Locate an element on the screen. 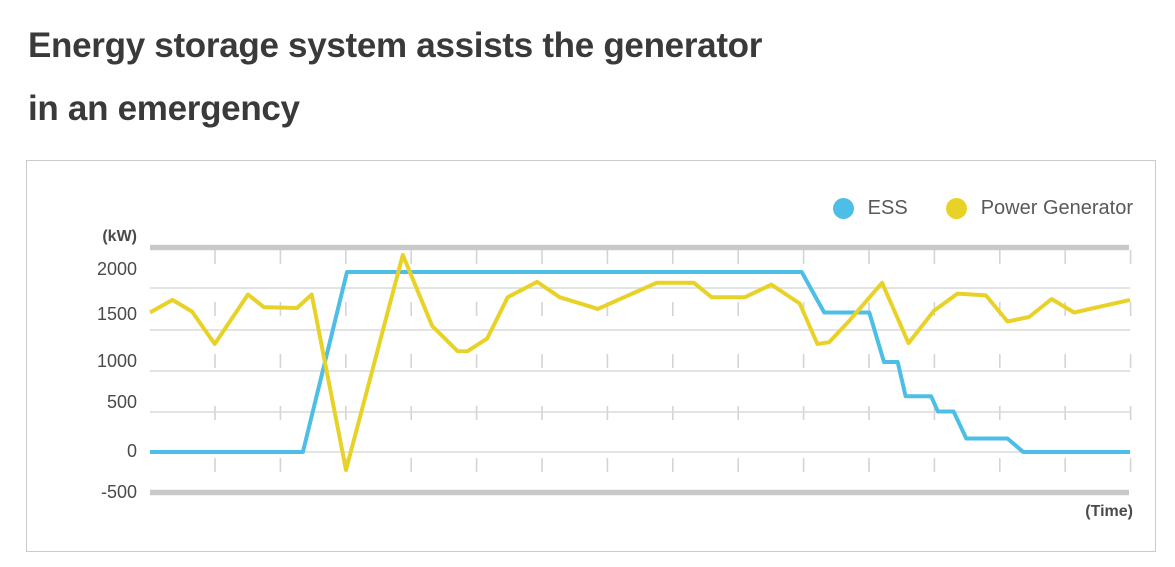 The width and height of the screenshot is (1175, 567). page-title-line2: in an emergency is located at coordinates (164, 108).